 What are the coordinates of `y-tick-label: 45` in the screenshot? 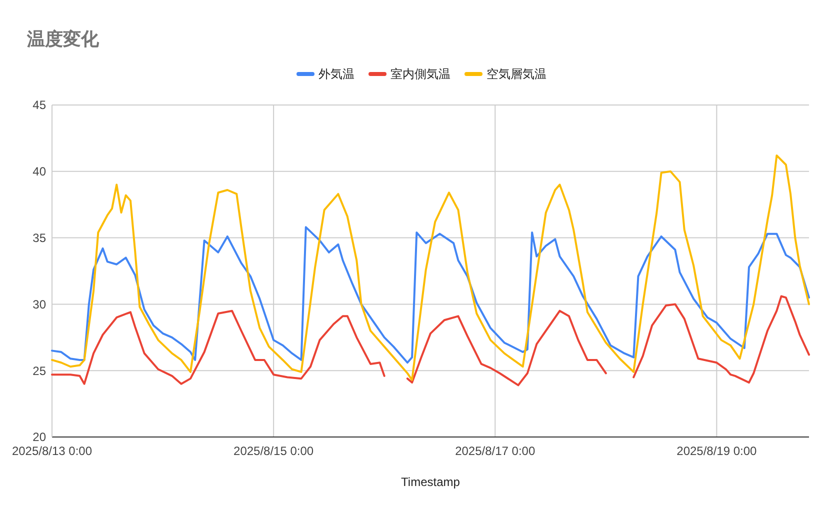 It's located at (39, 105).